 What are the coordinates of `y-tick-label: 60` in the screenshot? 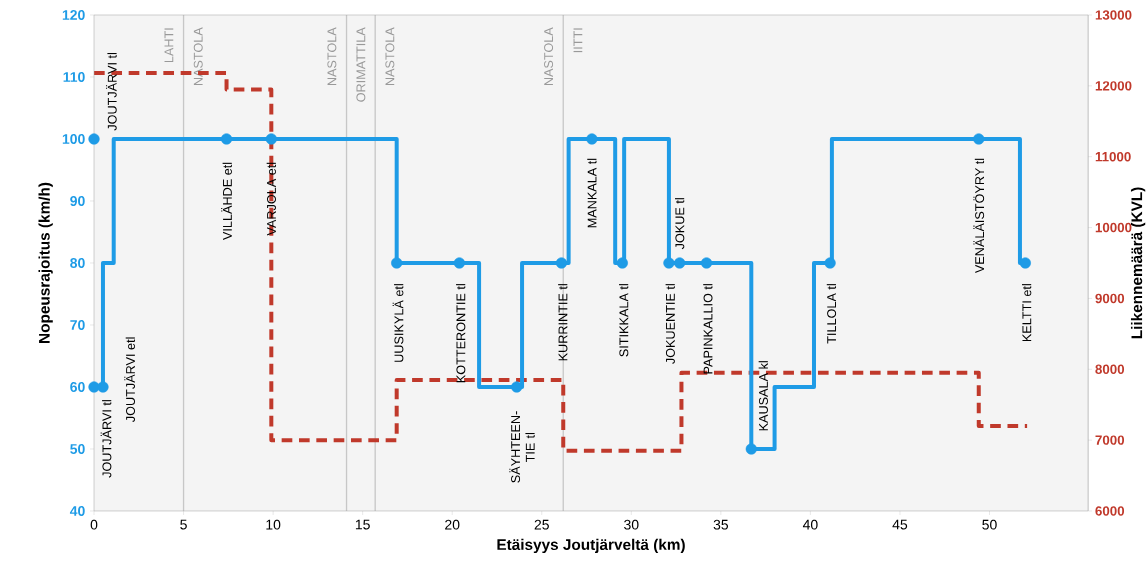 It's located at (77, 387).